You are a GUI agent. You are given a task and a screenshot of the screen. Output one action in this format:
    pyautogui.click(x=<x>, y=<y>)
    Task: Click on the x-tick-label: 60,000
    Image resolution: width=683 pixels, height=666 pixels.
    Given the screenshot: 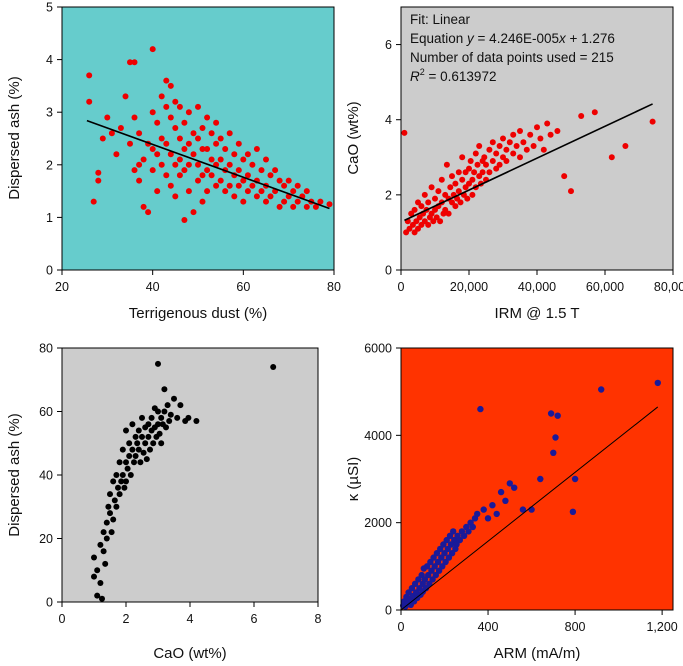 What is the action you would take?
    pyautogui.click(x=605, y=287)
    